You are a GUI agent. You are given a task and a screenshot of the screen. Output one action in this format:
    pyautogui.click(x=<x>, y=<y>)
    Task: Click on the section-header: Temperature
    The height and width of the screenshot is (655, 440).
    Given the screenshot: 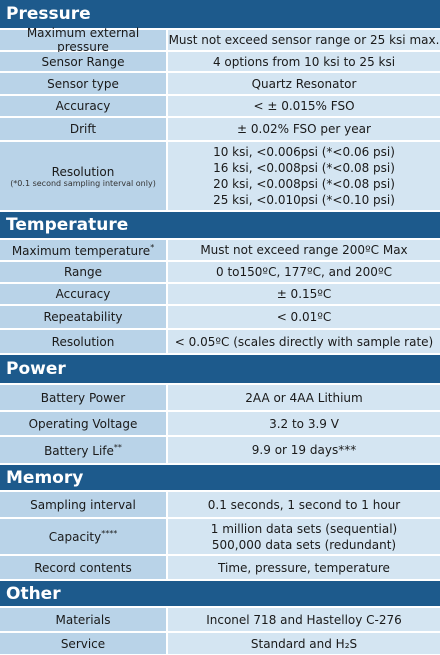 What is the action you would take?
    pyautogui.click(x=220, y=226)
    